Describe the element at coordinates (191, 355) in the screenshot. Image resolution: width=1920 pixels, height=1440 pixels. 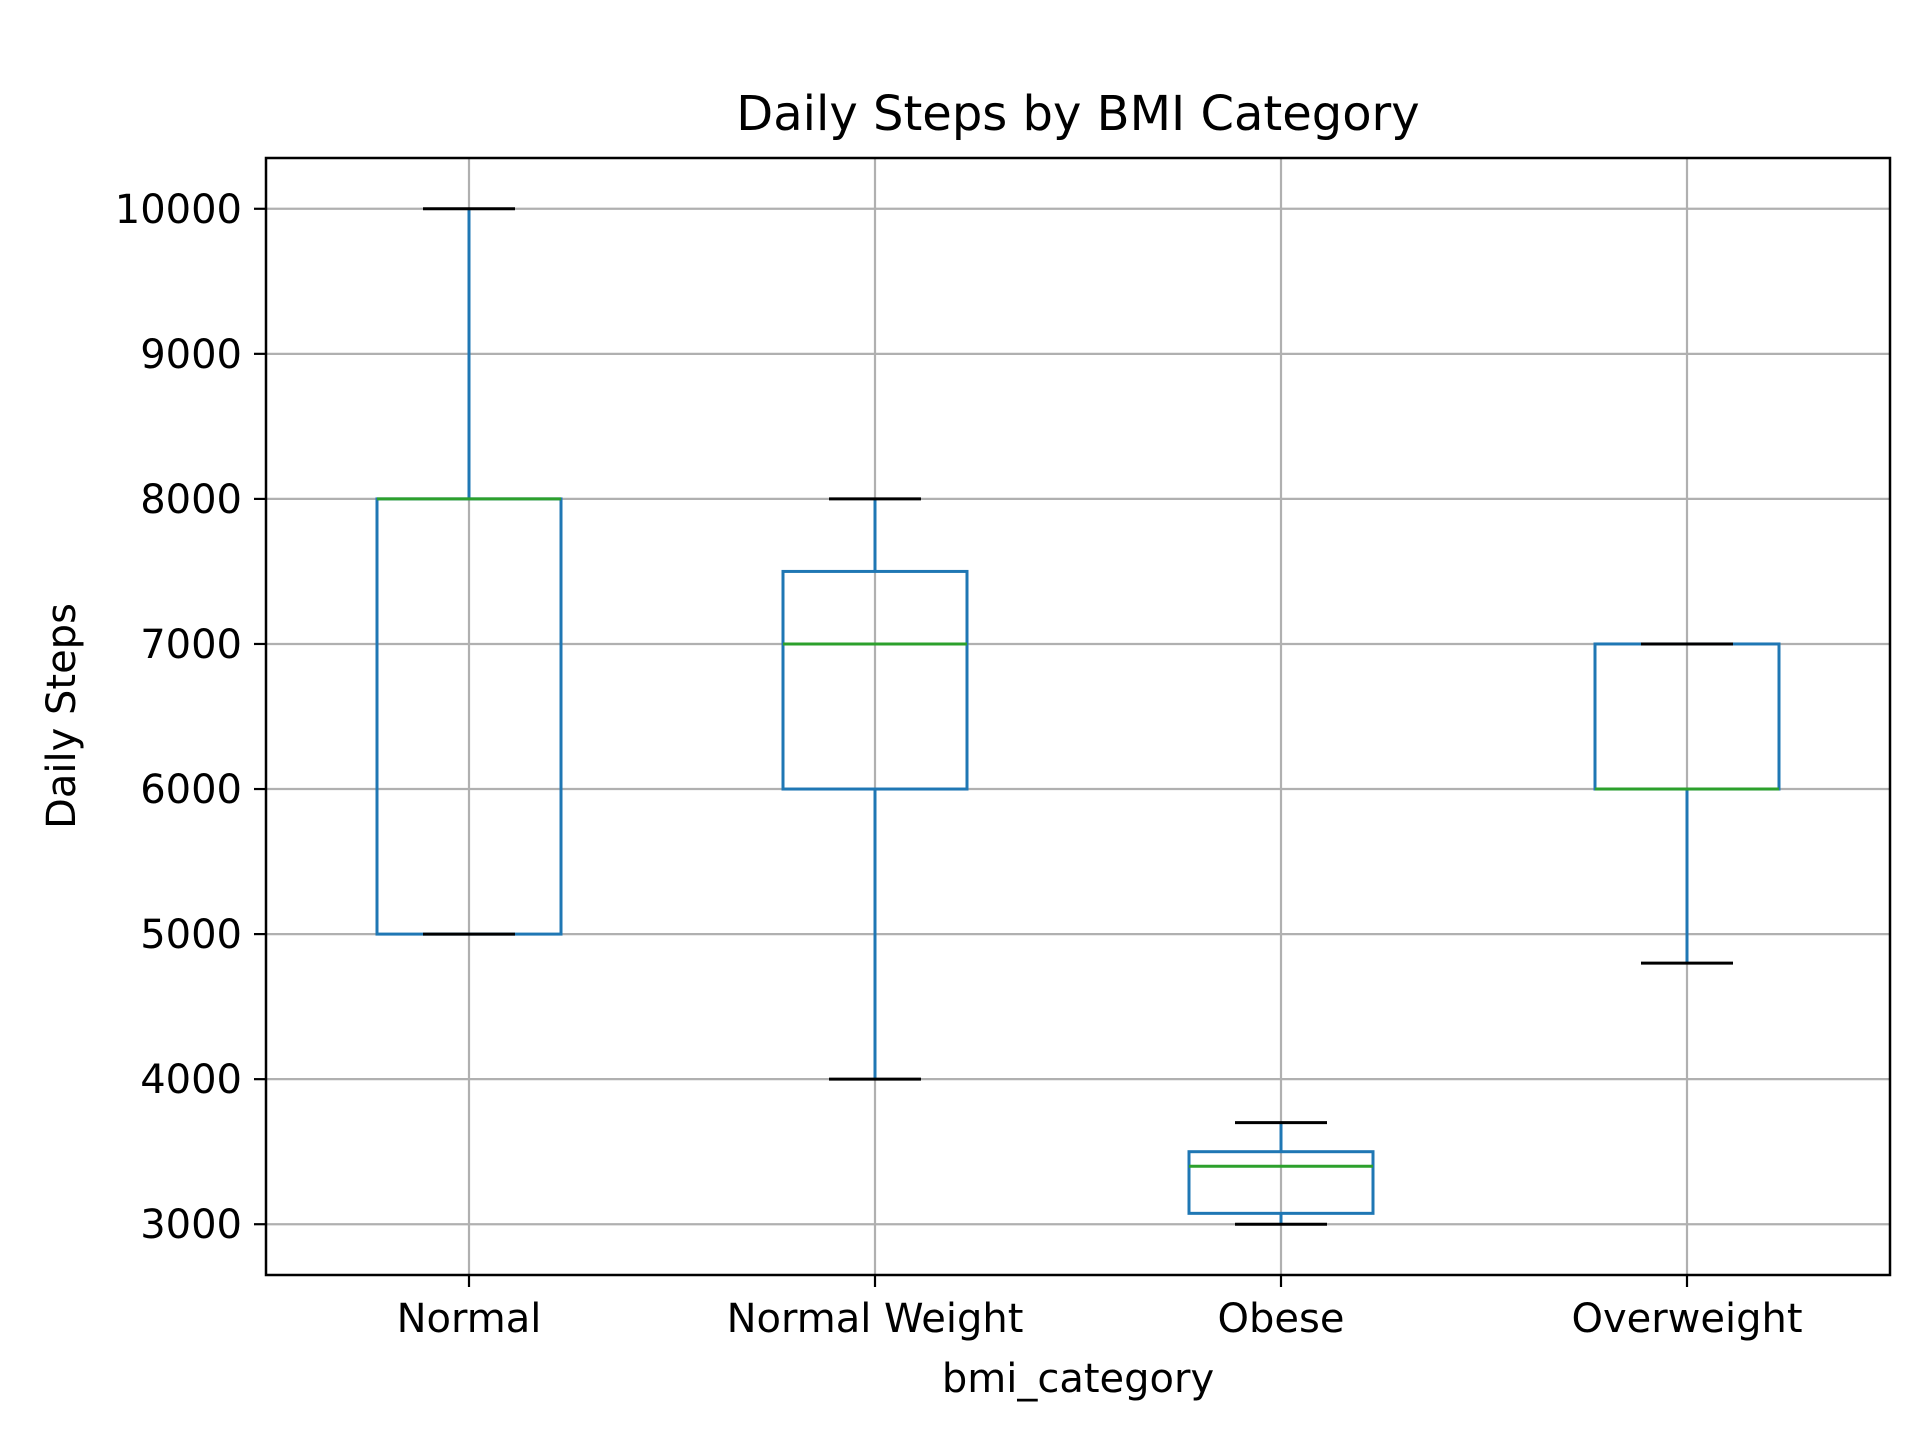
I see `y-tick-label: 9000` at that location.